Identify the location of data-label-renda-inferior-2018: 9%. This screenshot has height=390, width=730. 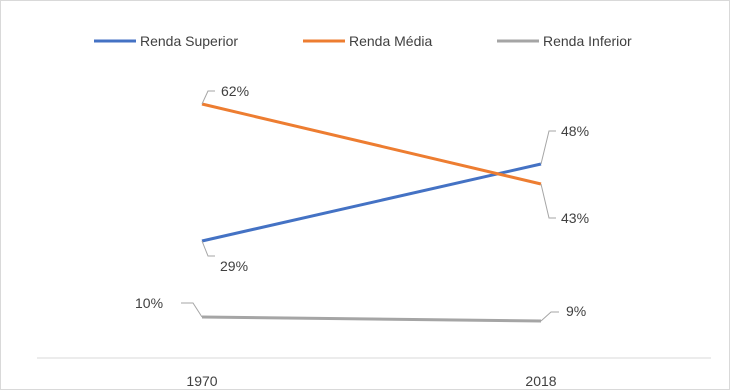
(576, 311).